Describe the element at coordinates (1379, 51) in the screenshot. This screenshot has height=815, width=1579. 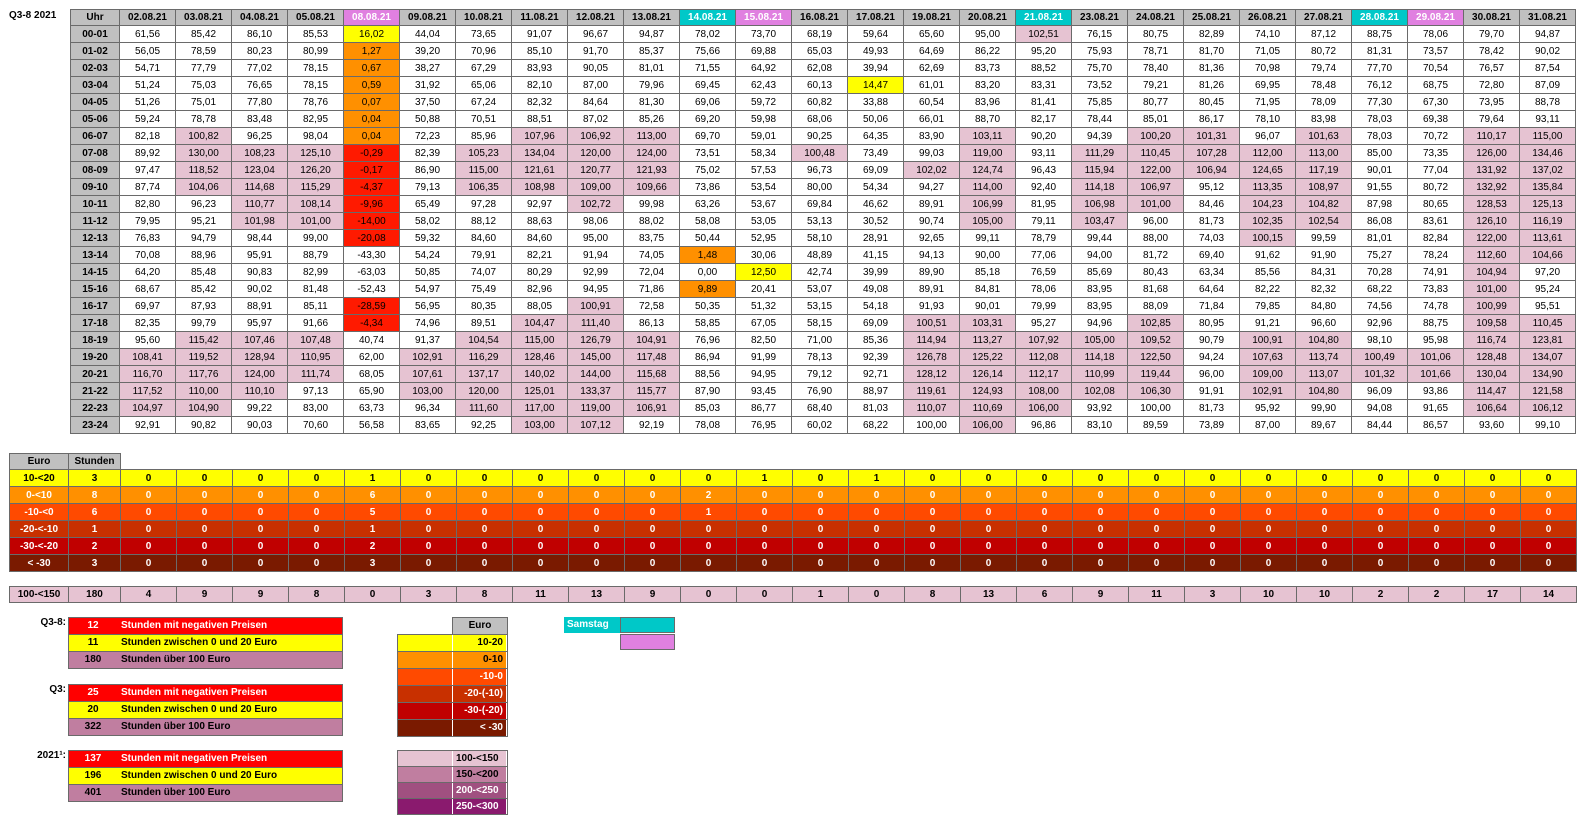
I see `price-cell: 81,31` at that location.